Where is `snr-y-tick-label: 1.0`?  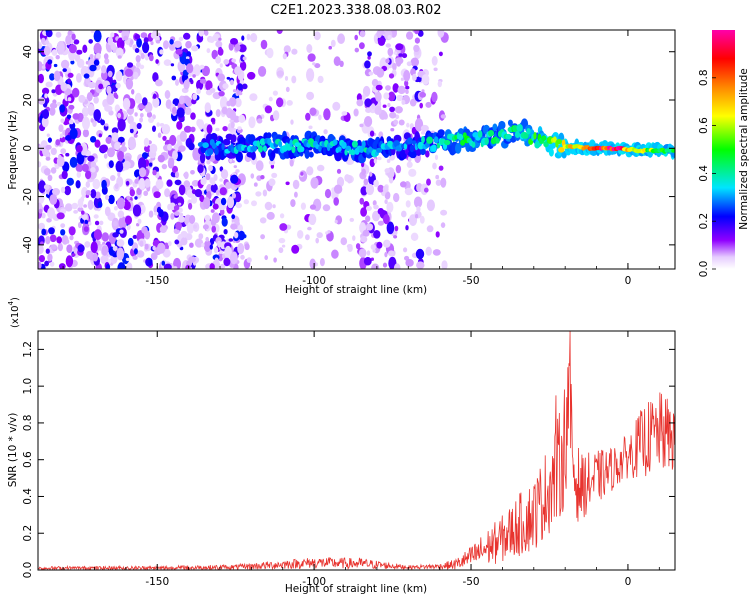
snr-y-tick-label: 1.0 is located at coordinates (28, 386).